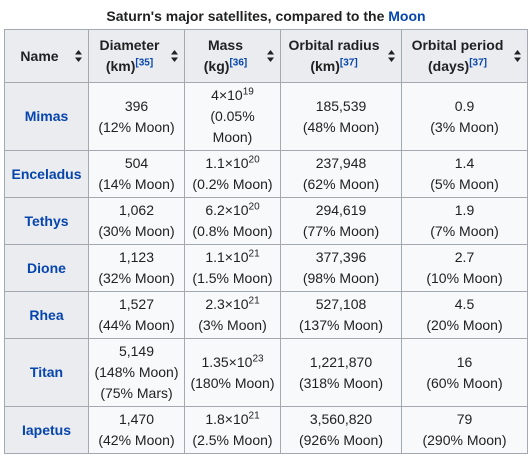 Image resolution: width=531 pixels, height=454 pixels. What do you see at coordinates (464, 174) in the screenshot?
I see `orbital-period-cell: 1.4 (5% Moon)` at bounding box center [464, 174].